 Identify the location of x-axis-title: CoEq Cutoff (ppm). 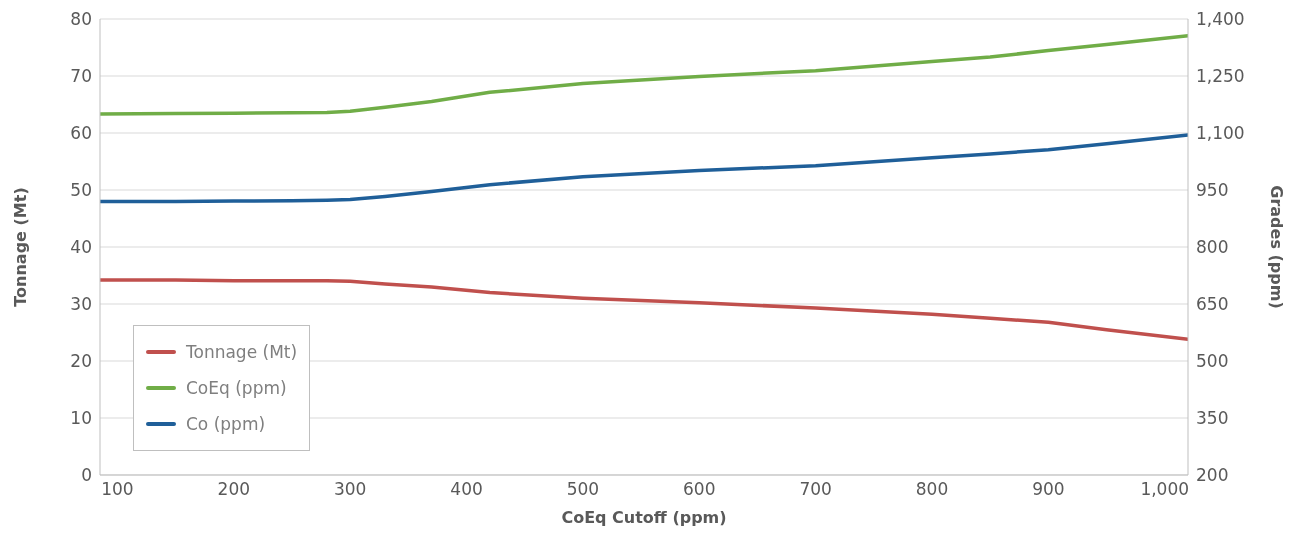
(644, 517).